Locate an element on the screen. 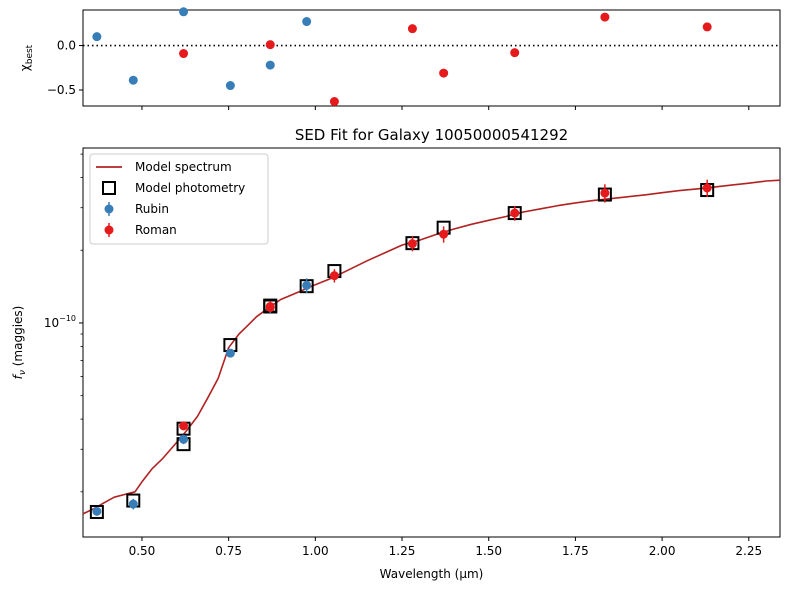  residual-ylabel-main: χ is located at coordinates (25, 67).